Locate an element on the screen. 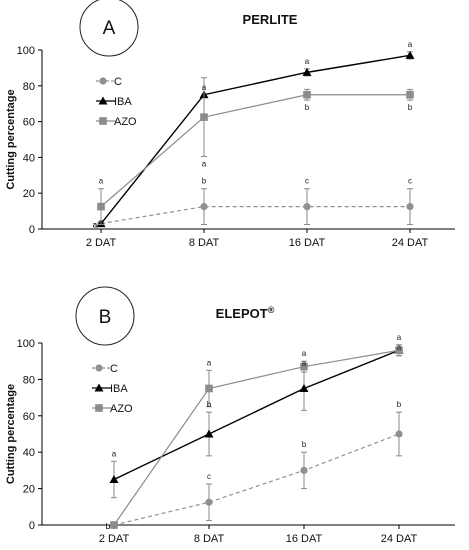 The width and height of the screenshot is (469, 550). chart-title: PERLITE is located at coordinates (270, 19).